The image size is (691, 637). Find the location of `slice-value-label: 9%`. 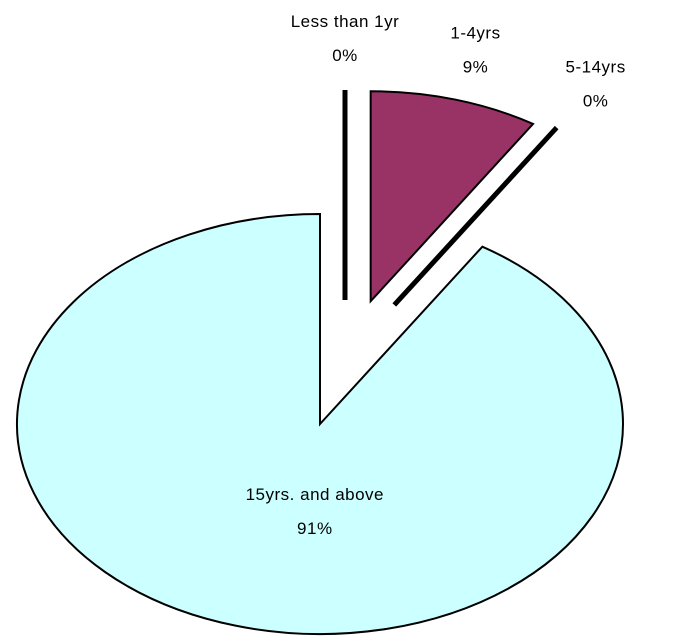

slice-value-label: 9% is located at coordinates (476, 67).